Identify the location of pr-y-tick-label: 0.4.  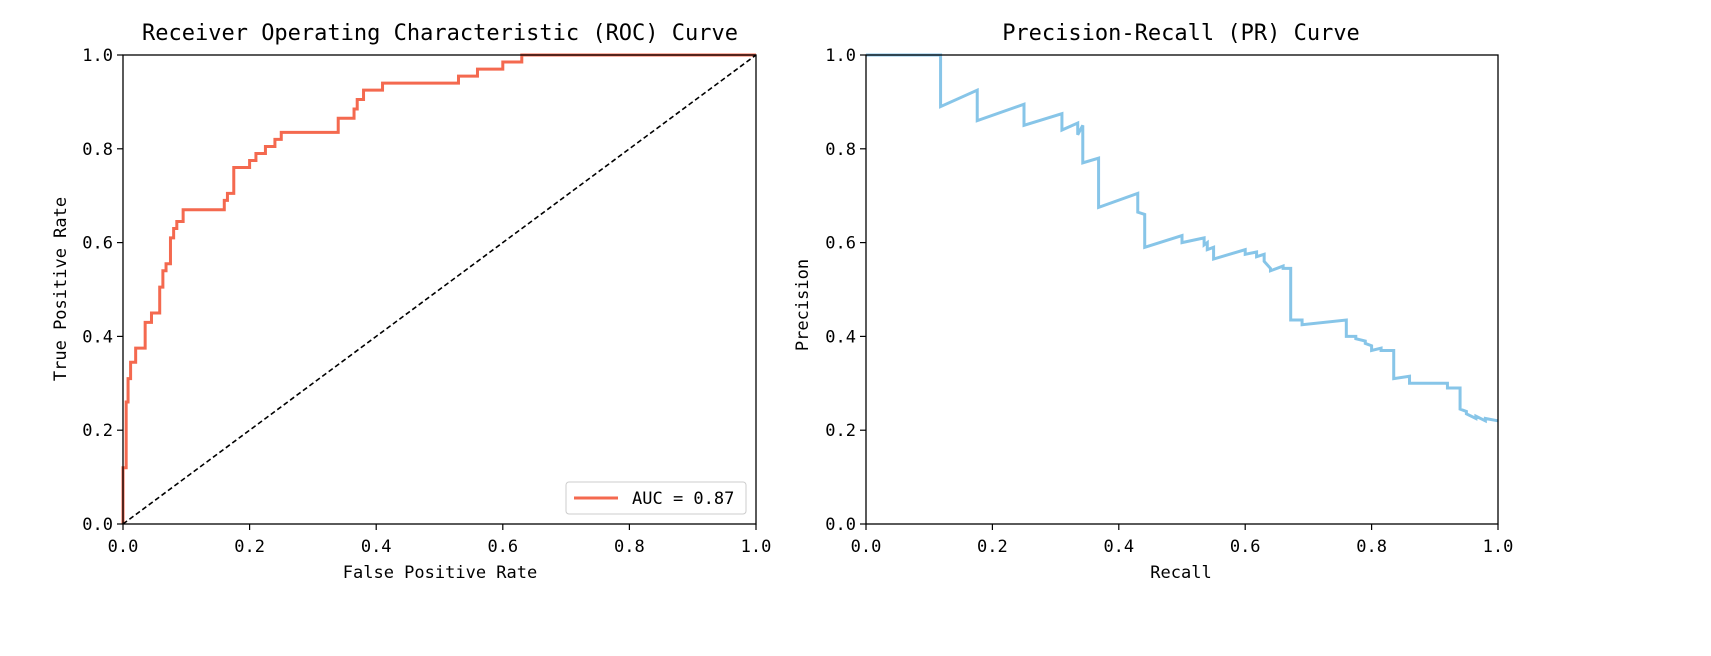
(840, 337).